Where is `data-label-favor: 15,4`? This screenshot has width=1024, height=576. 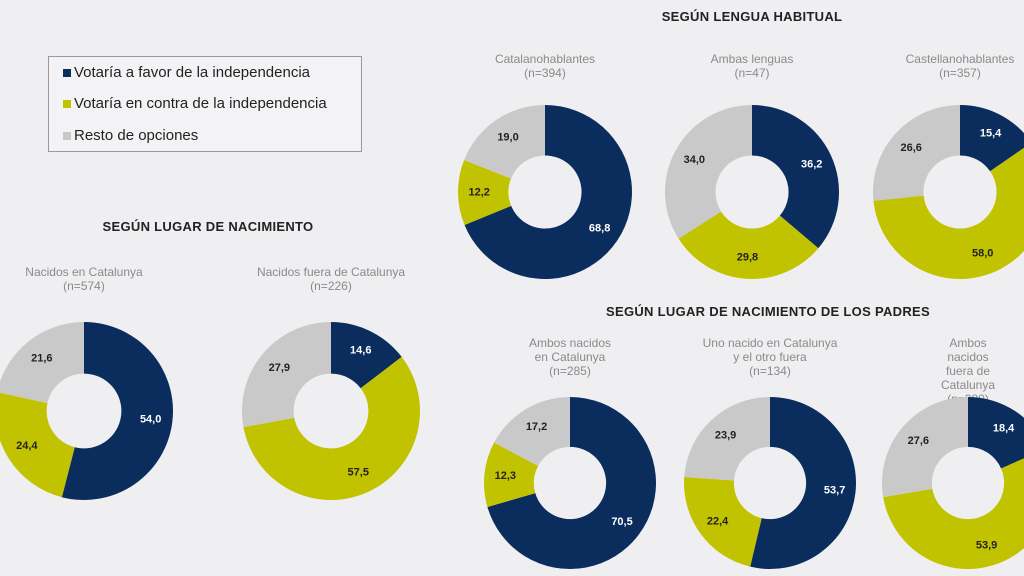 data-label-favor: 15,4 is located at coordinates (991, 134).